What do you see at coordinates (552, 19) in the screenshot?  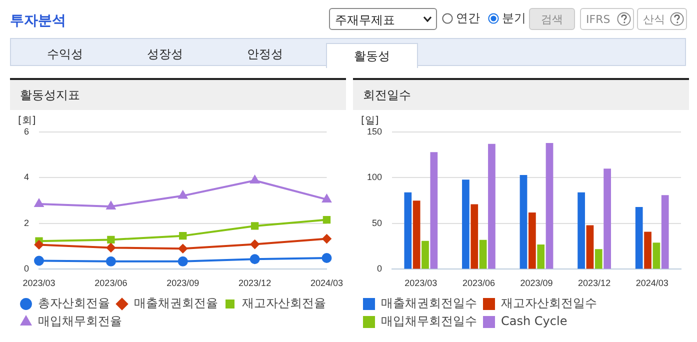 I see `text: 검색` at bounding box center [552, 19].